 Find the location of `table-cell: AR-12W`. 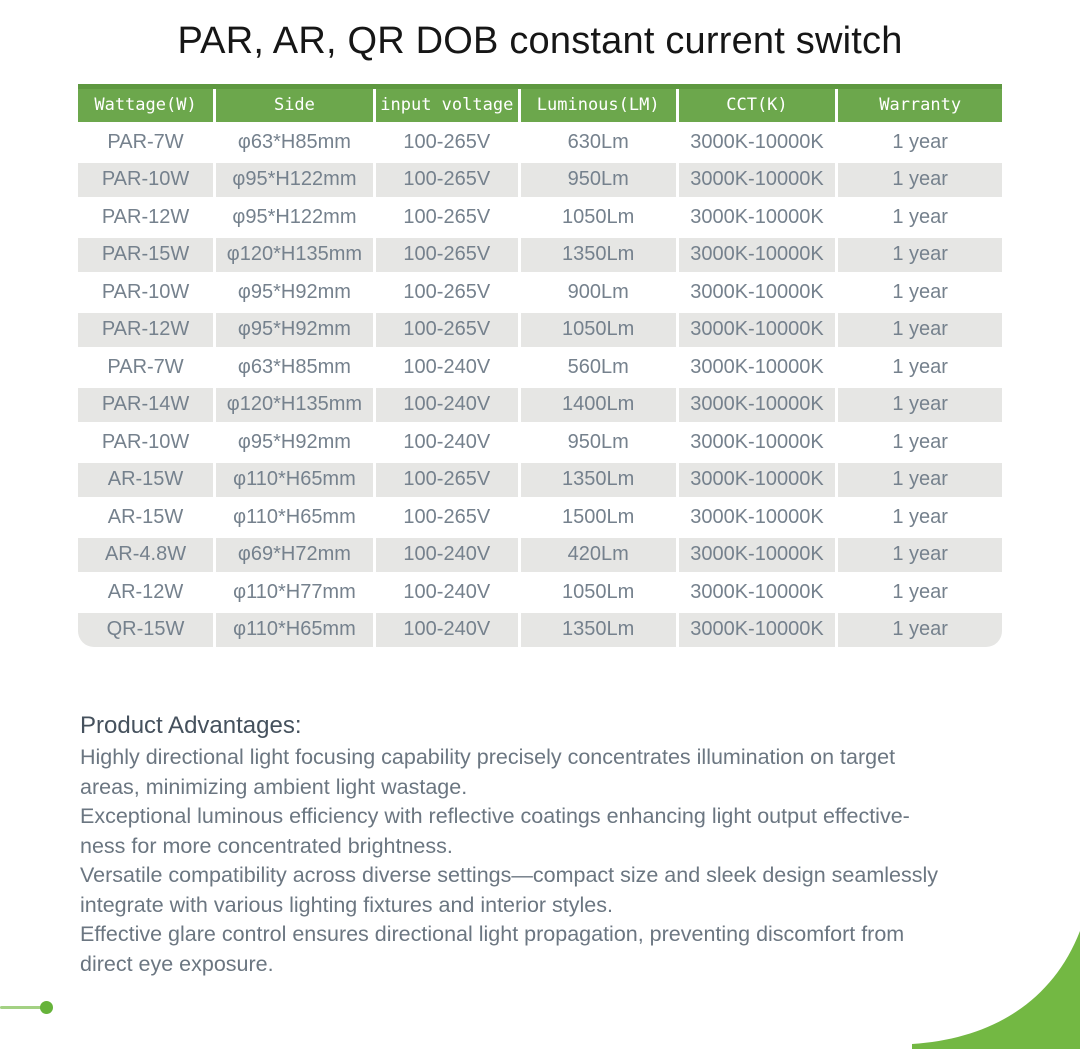

table-cell: AR-12W is located at coordinates (146, 592).